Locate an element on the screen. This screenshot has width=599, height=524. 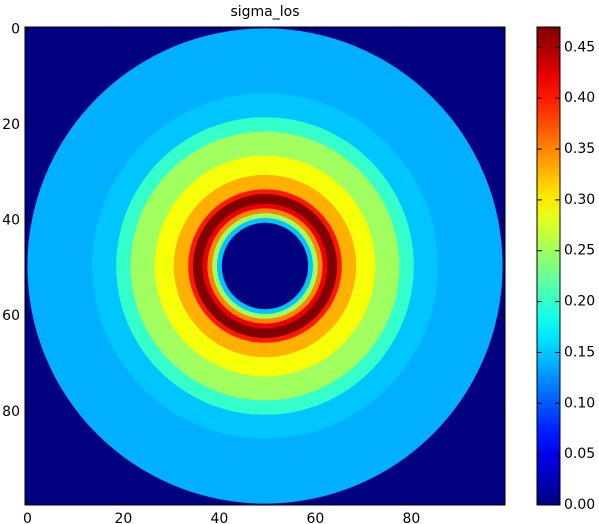
colorbar-tick-label: 0.25 is located at coordinates (579, 251).